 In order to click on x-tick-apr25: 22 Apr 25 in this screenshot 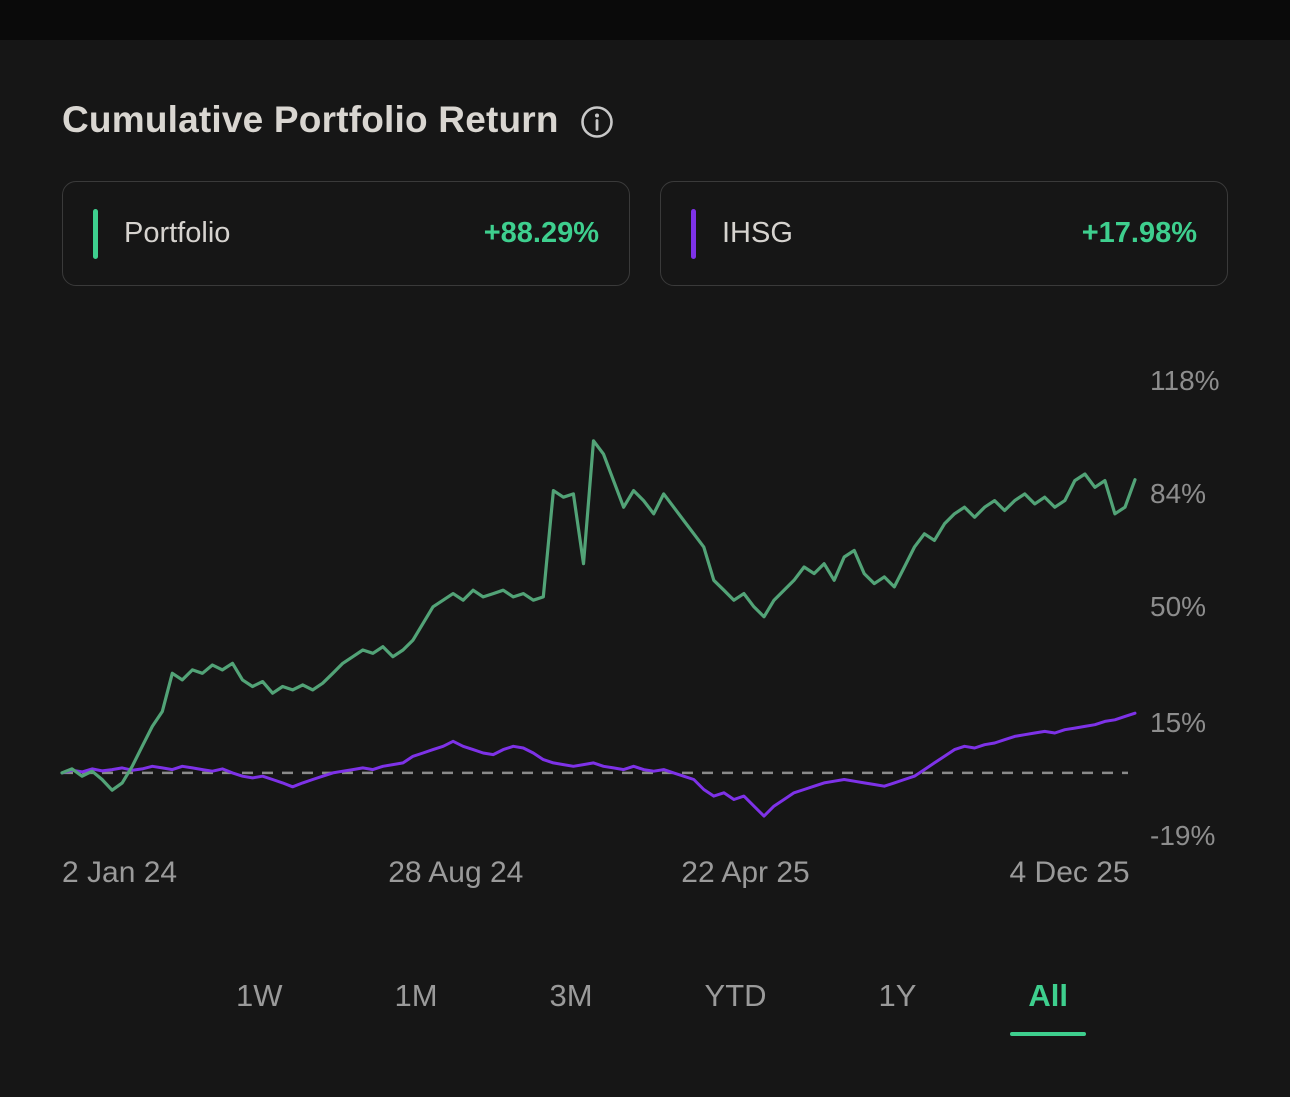, I will do `click(745, 872)`.